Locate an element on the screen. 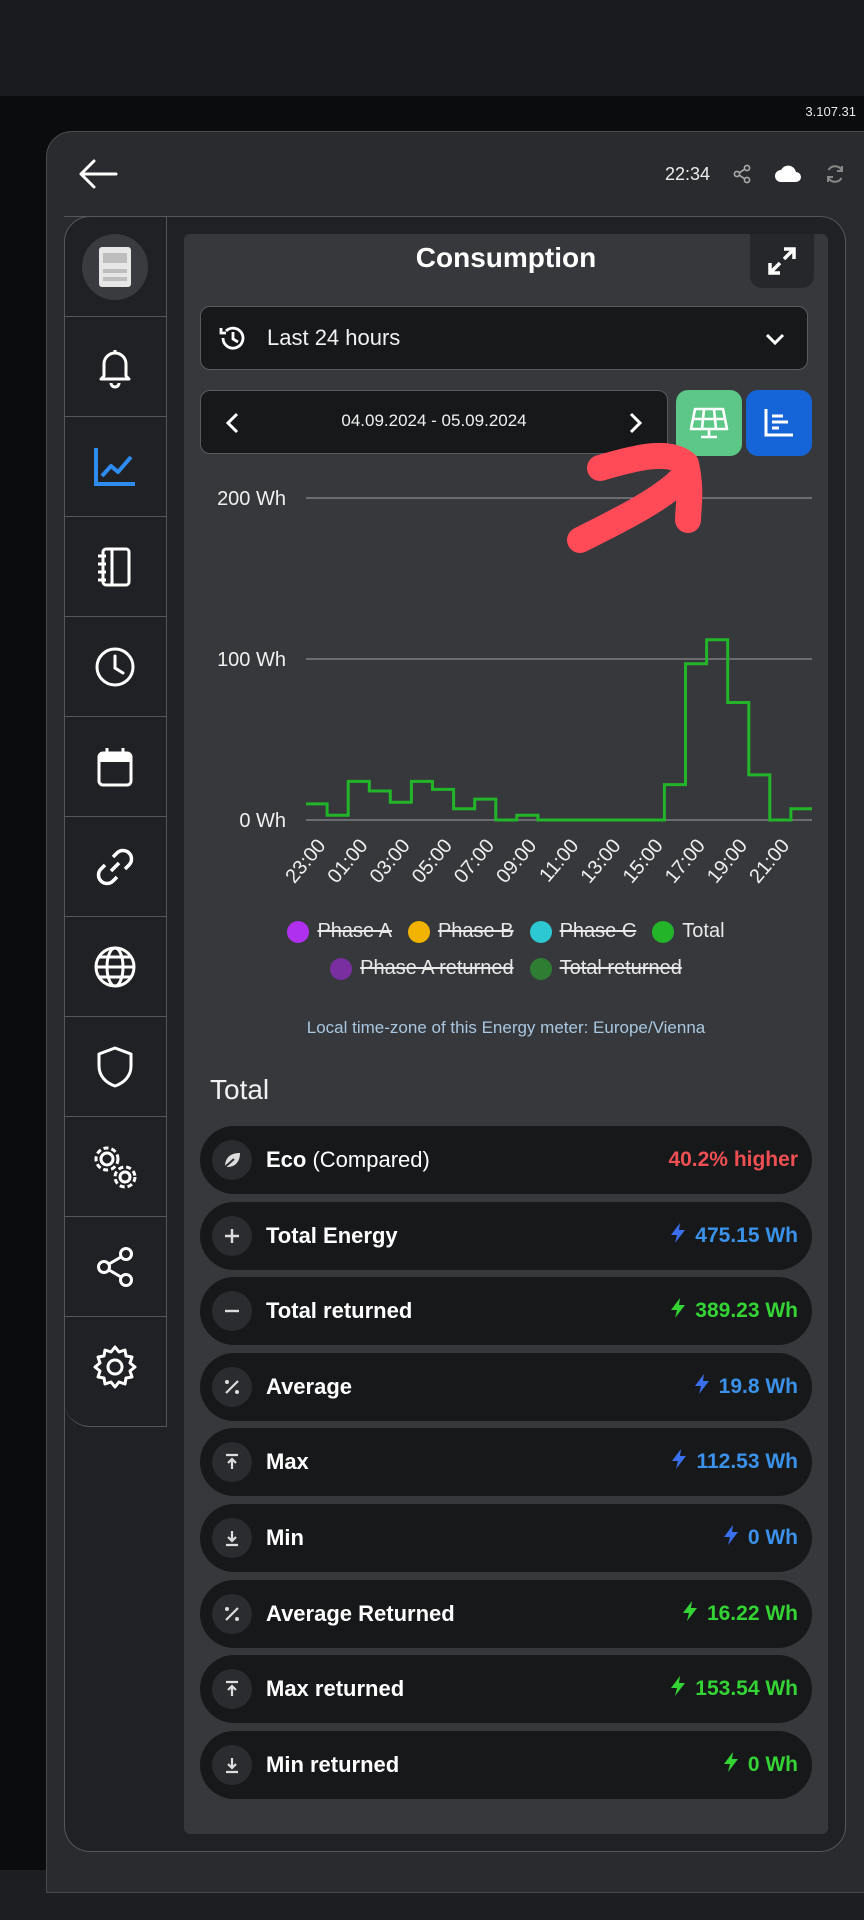 The height and width of the screenshot is (1920, 864). sidebar-item-logs is located at coordinates (115, 566).